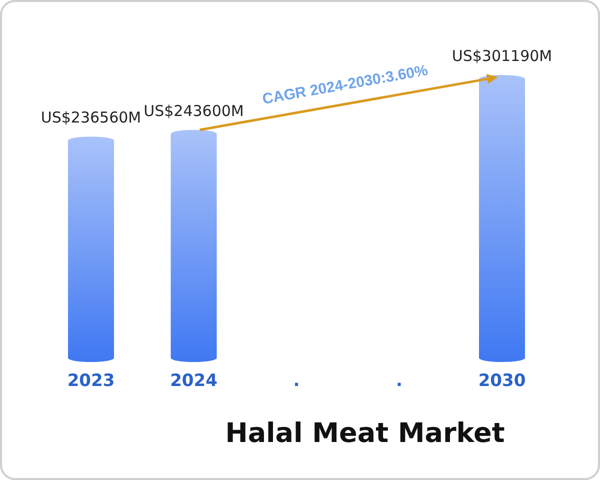  What do you see at coordinates (194, 381) in the screenshot?
I see `x-tick-label: 2024` at bounding box center [194, 381].